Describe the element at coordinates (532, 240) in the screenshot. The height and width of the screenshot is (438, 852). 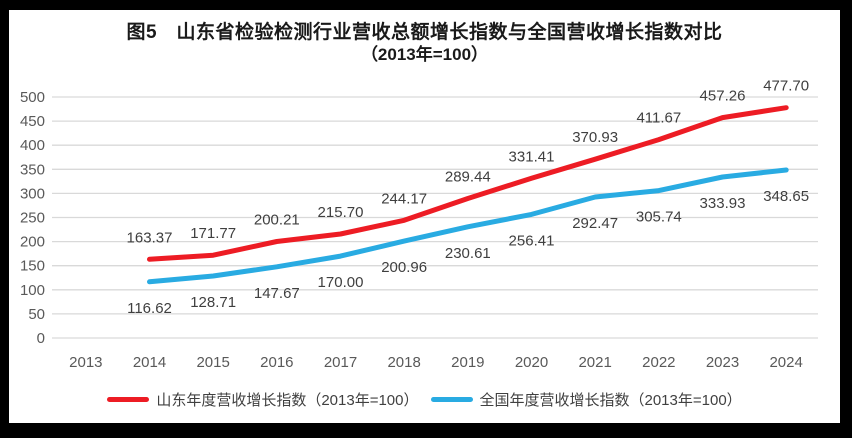
I see `data-label: 256.41` at that location.